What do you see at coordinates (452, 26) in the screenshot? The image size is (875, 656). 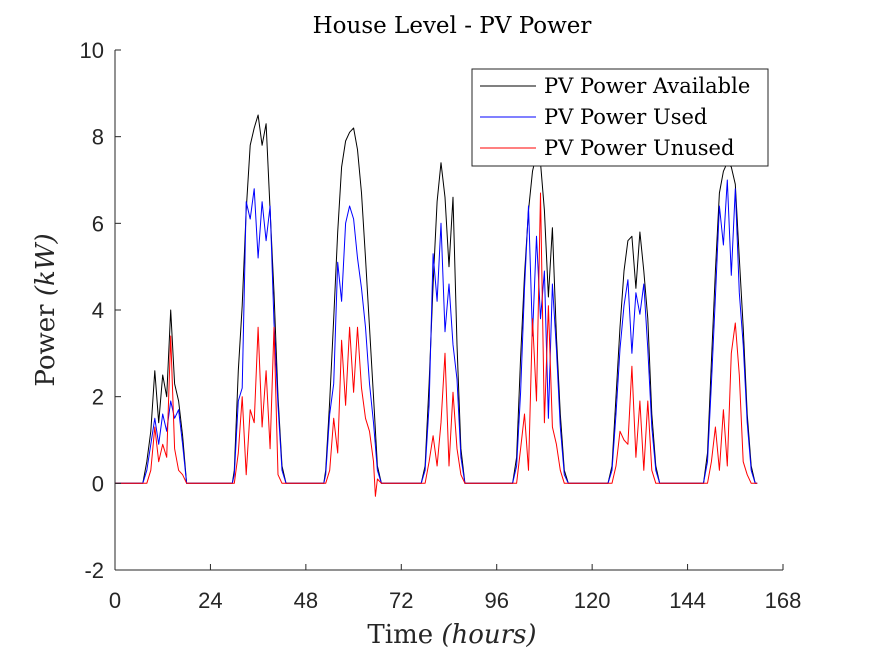 I see `chart-title: House Level - PV Power` at bounding box center [452, 26].